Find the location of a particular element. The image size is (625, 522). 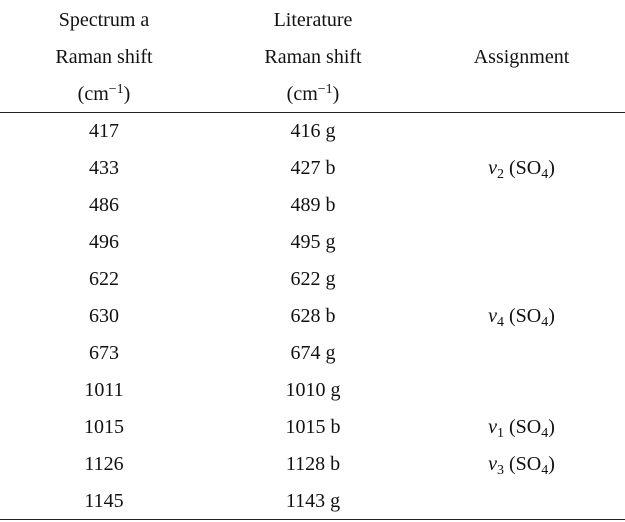

spectrum-shift-cell: 417 is located at coordinates (104, 131).